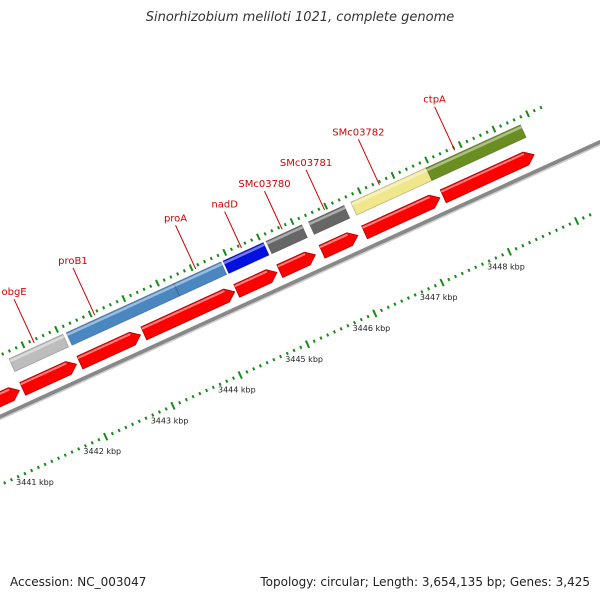 Image resolution: width=600 pixels, height=600 pixels. I want to click on gene-bar-obge, so click(39, 353).